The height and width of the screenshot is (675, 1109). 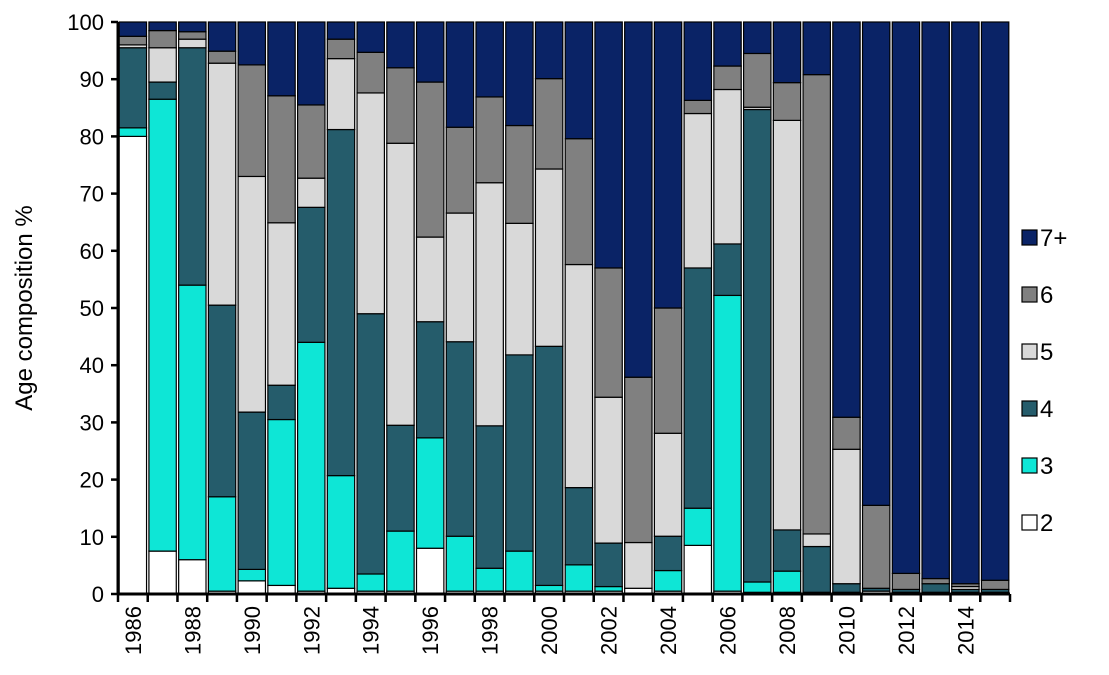 I want to click on y-tick-label: 30, so click(x=92, y=422).